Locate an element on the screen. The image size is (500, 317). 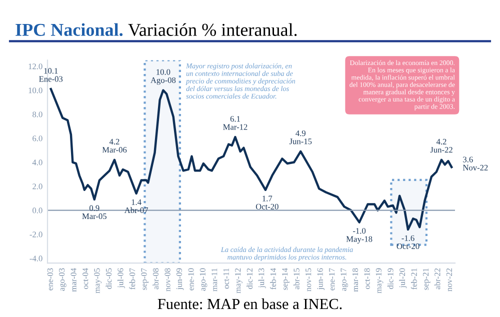
annotation: 4.2 Jun-22 is located at coordinates (441, 145).